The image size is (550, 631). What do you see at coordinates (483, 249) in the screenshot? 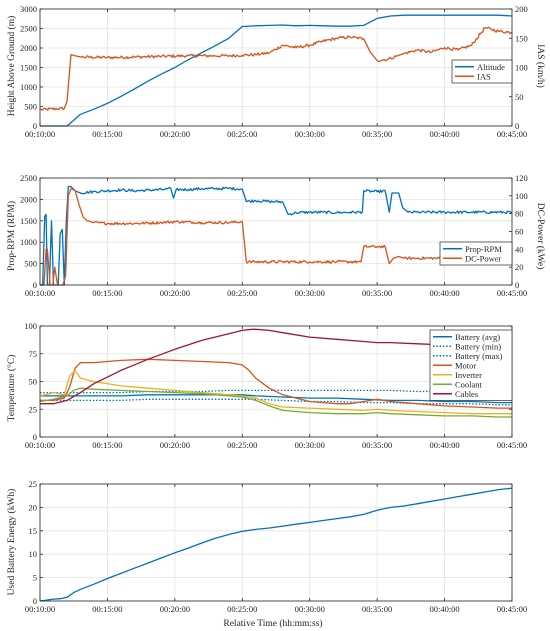
I see `legend-label: Prop-RPM` at bounding box center [483, 249].